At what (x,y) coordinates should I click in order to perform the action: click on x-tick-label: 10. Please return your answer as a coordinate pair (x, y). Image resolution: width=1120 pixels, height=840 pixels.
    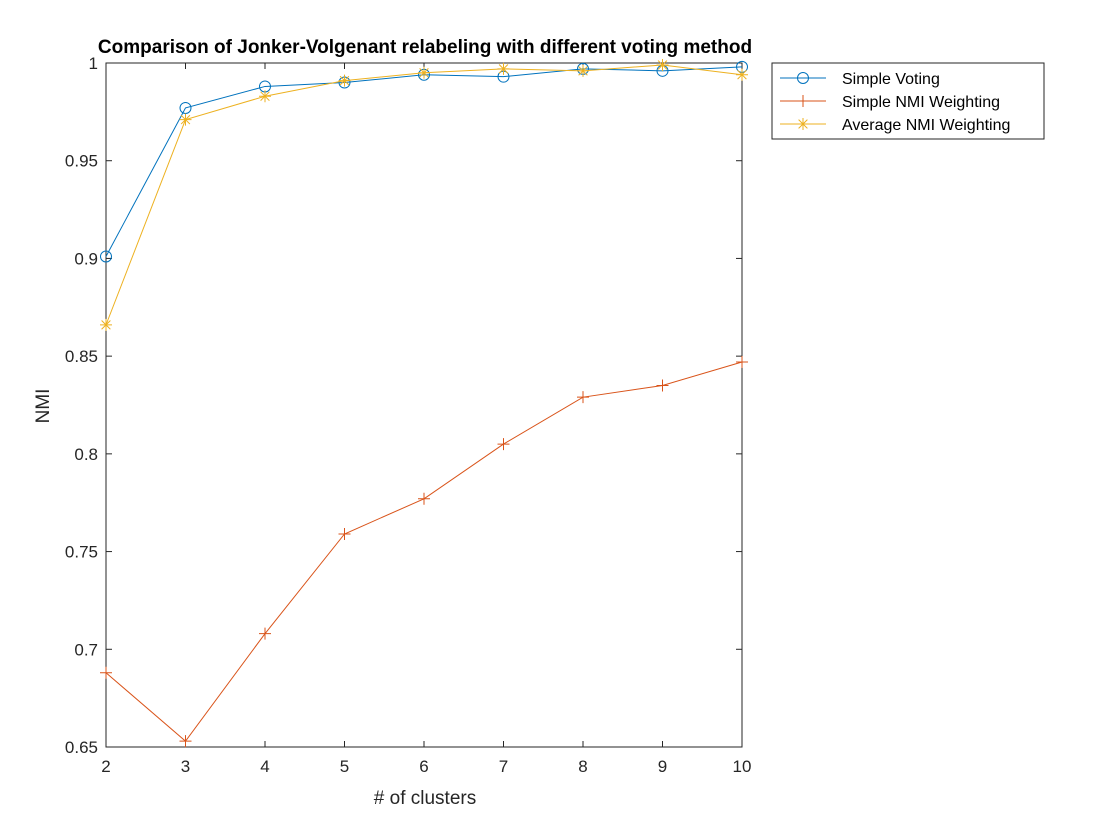
    Looking at the image, I should click on (742, 766).